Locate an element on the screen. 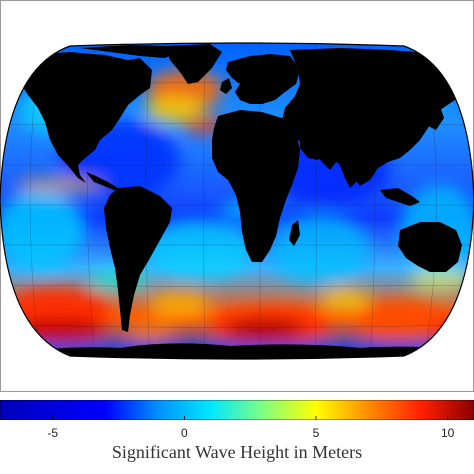 Image resolution: width=474 pixels, height=474 pixels. colorbar-tick-label: 5 is located at coordinates (316, 433).